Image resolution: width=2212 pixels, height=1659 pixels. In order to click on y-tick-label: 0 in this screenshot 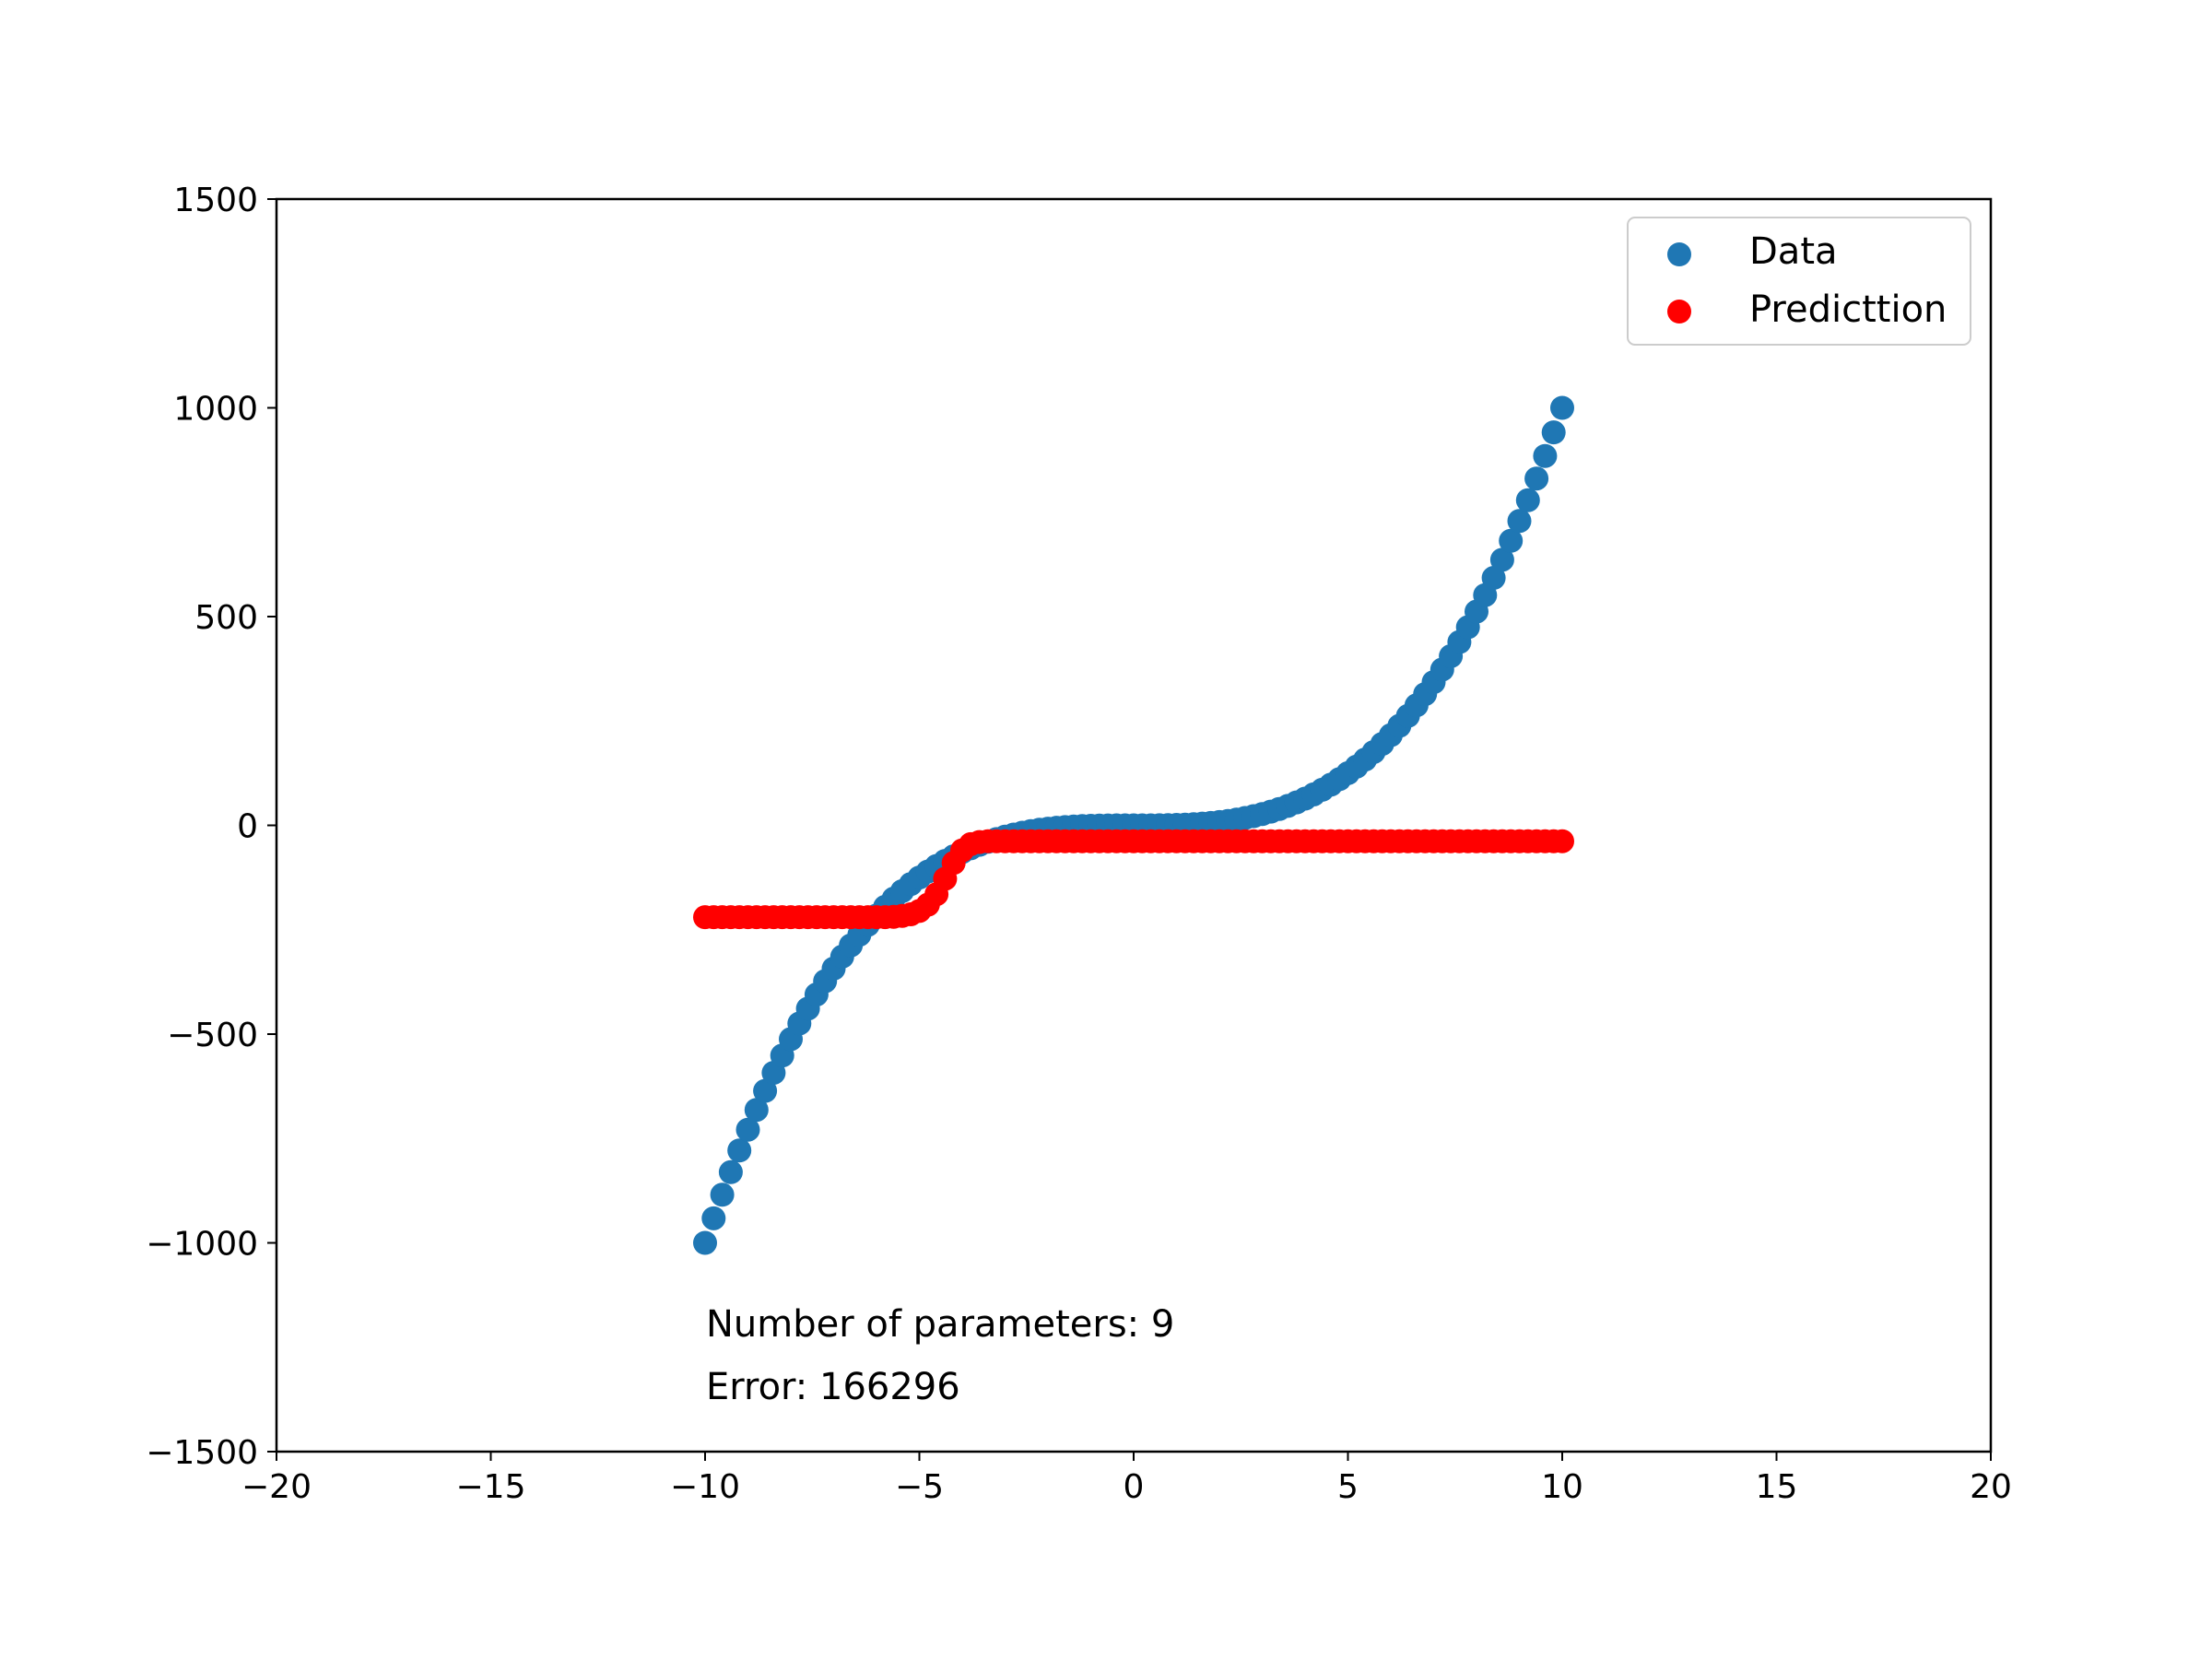, I will do `click(247, 827)`.